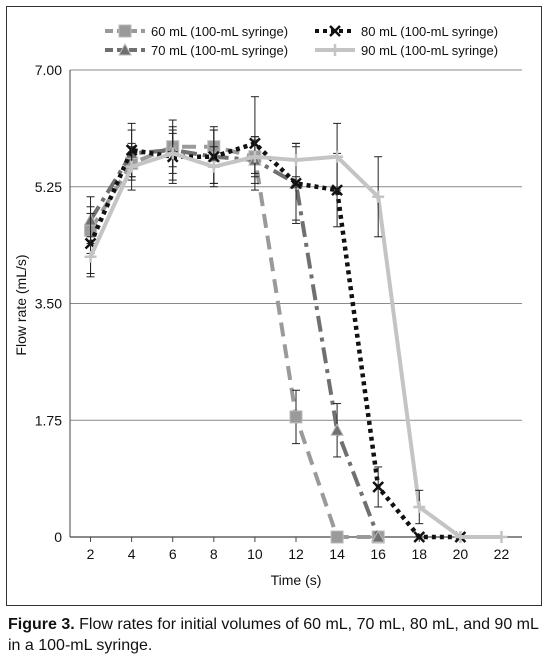 This screenshot has height=668, width=550. I want to click on x-tick-label: 20, so click(461, 554).